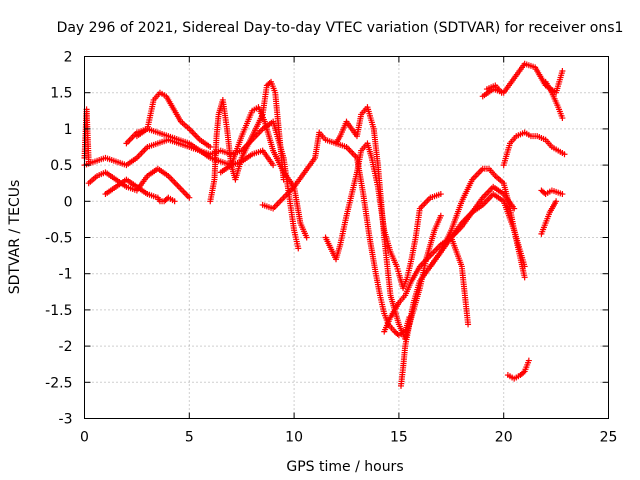  What do you see at coordinates (518, 369) in the screenshot?
I see `series-arc-v` at bounding box center [518, 369].